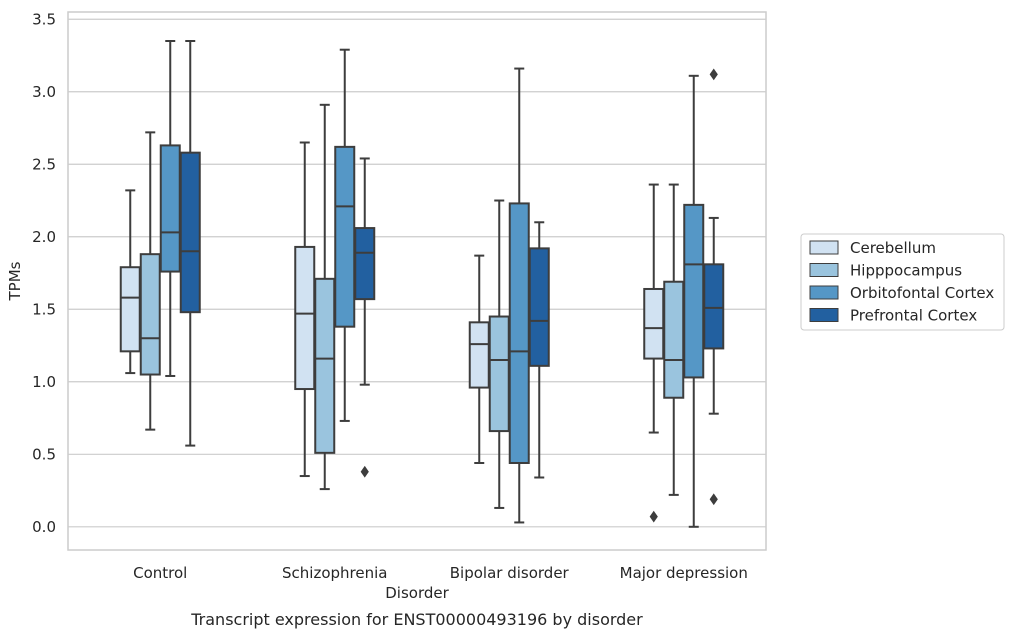  What do you see at coordinates (906, 271) in the screenshot?
I see `legend-label: Hipppocampus` at bounding box center [906, 271].